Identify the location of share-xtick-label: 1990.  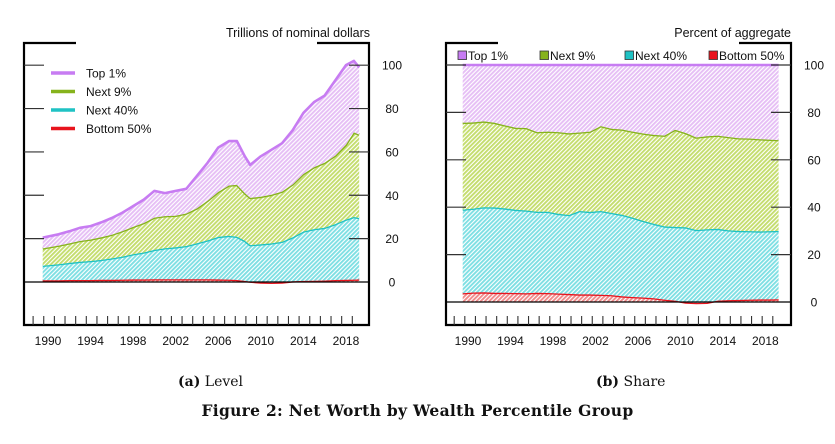
(468, 341).